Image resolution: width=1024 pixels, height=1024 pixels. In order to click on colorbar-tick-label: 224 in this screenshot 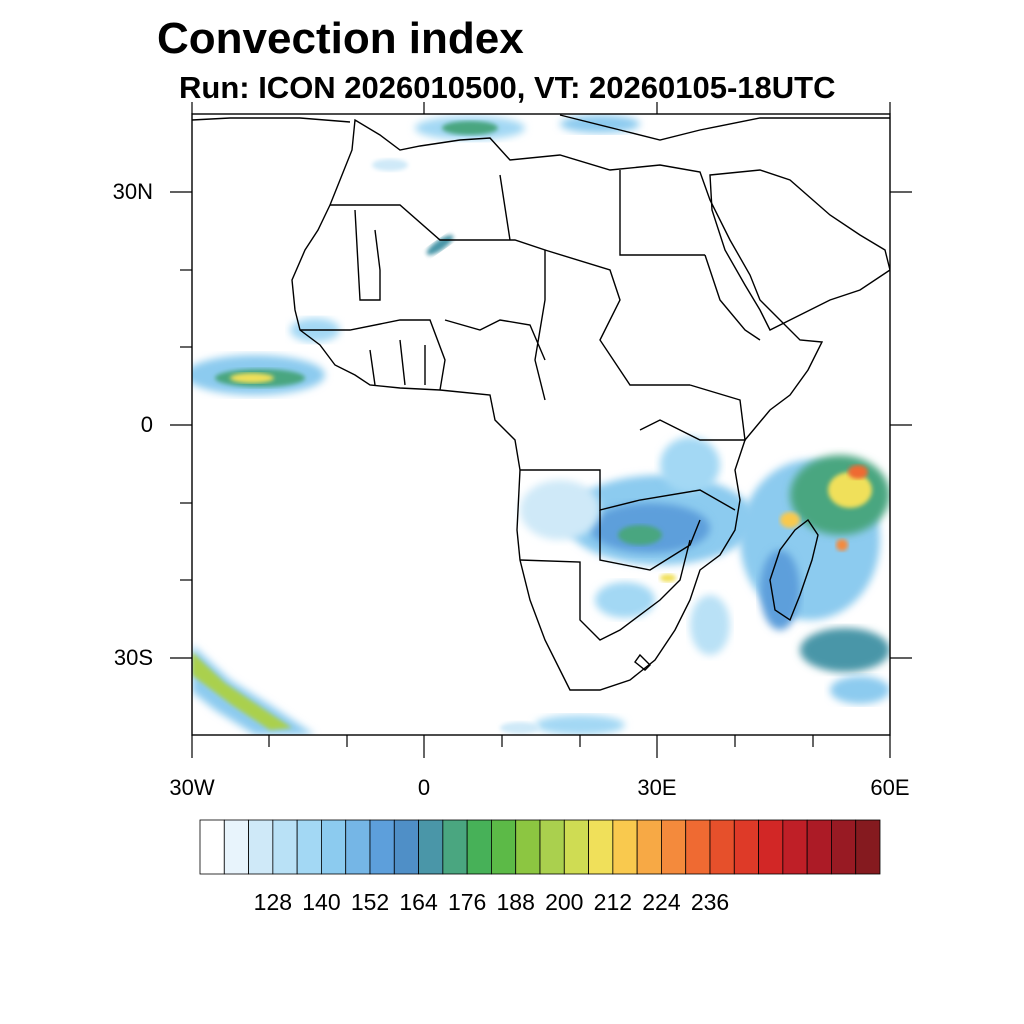, I will do `click(661, 902)`.